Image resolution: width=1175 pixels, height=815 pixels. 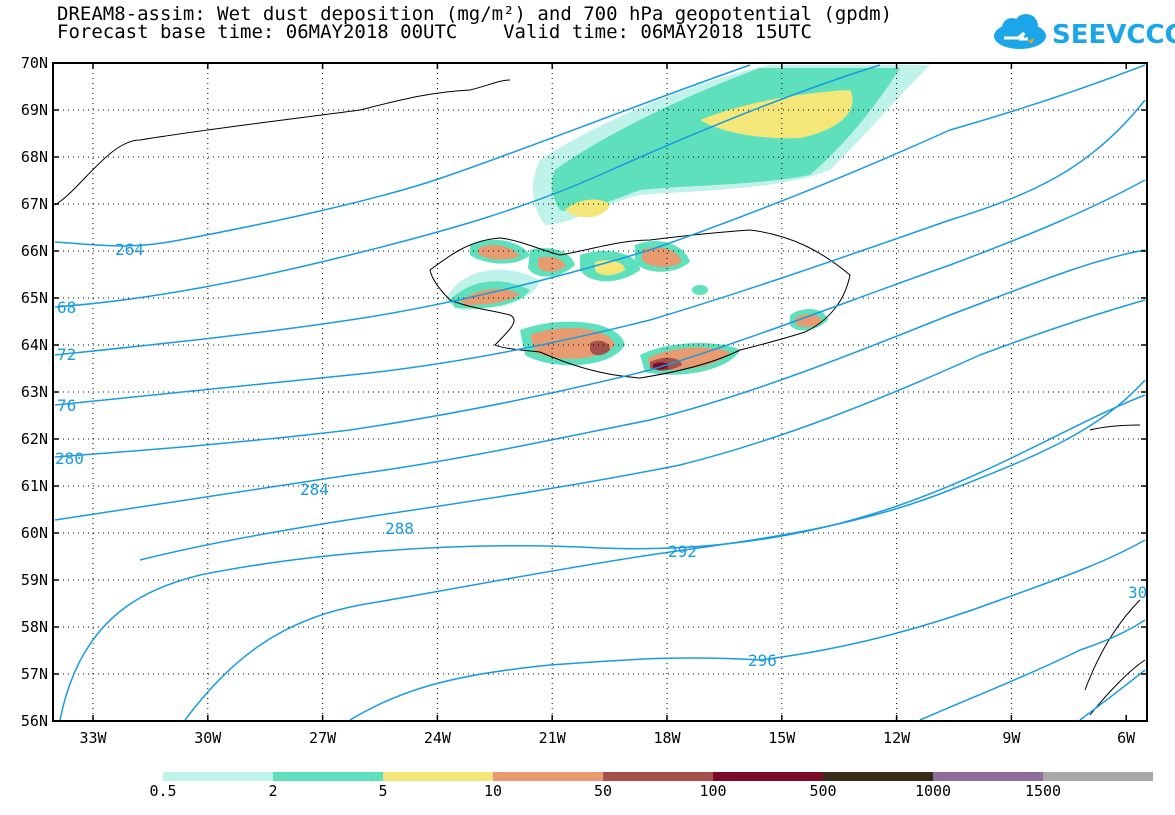 I want to click on longitude-label: 30W, so click(x=208, y=738).